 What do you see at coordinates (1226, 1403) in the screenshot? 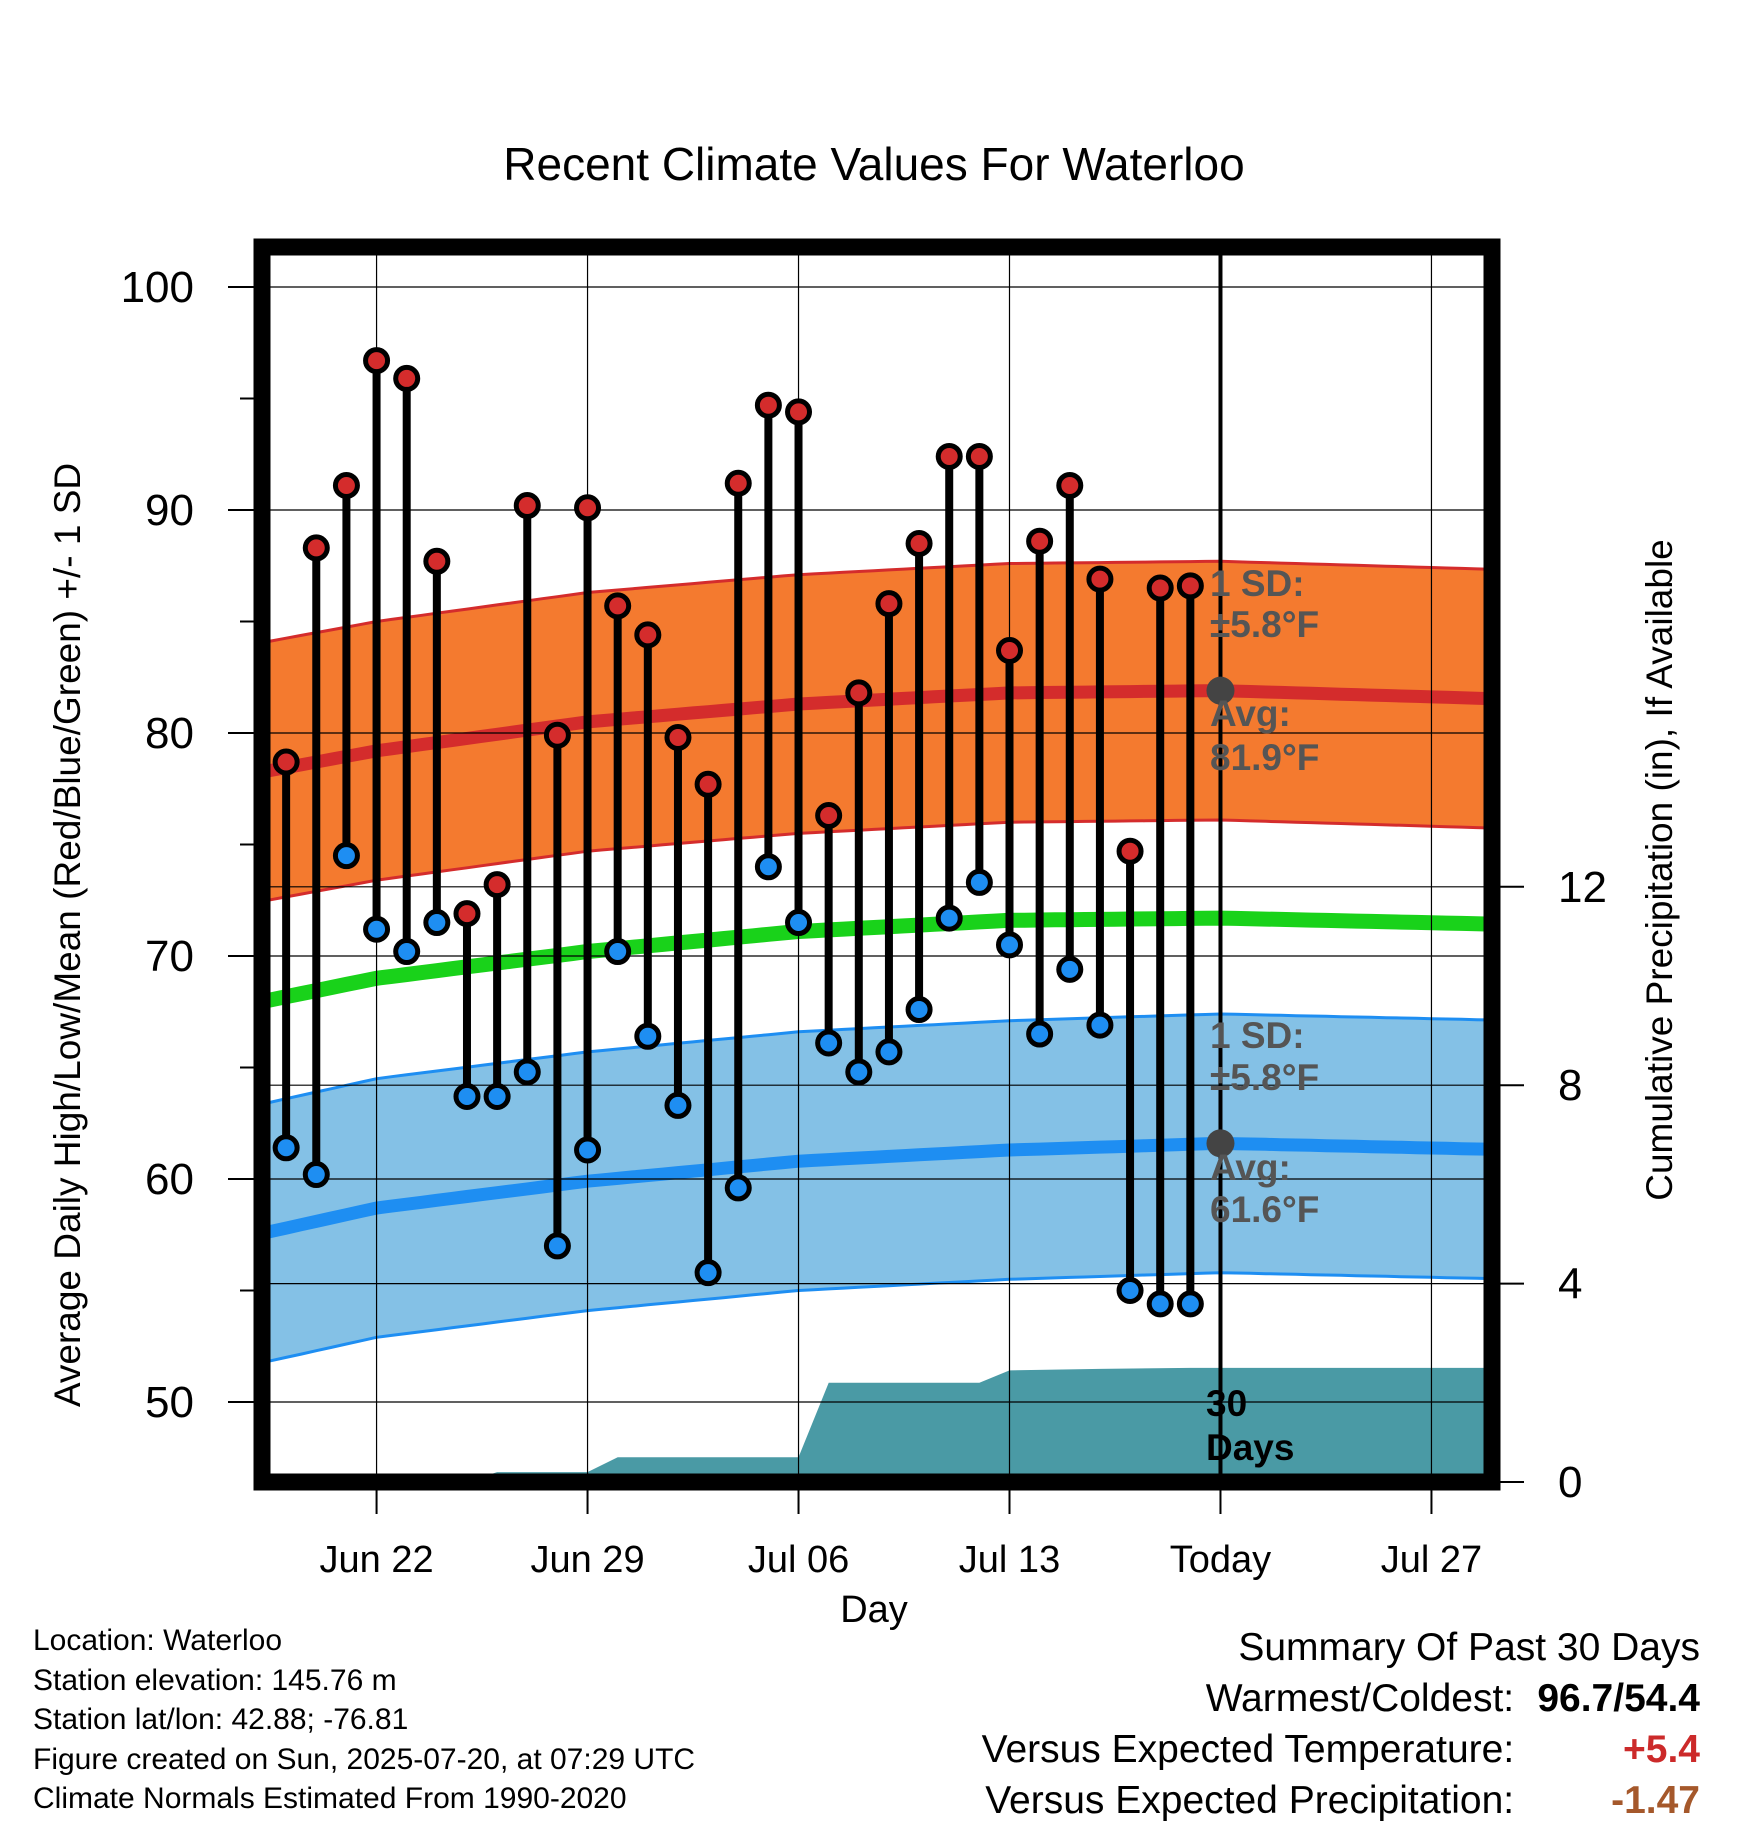
I see `days-label-number: 30` at bounding box center [1226, 1403].